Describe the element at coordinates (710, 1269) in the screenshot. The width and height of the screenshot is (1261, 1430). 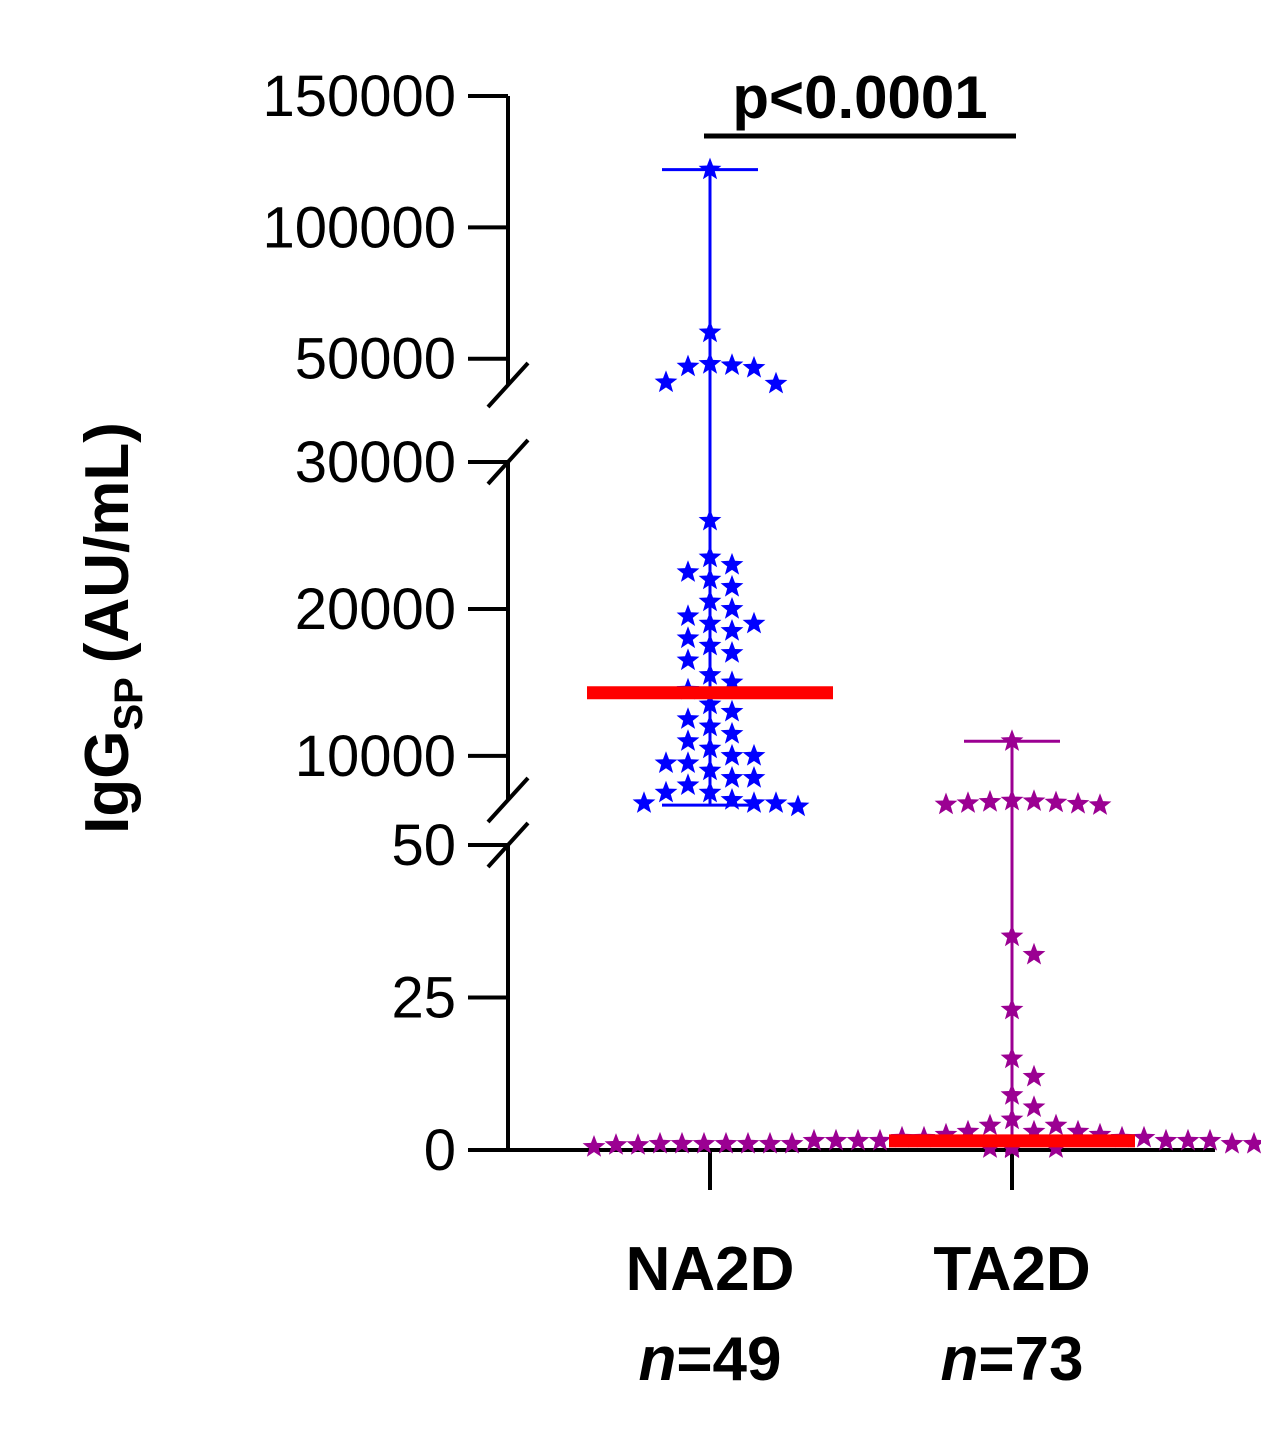
I see `category-label-na2d: NA2D` at that location.